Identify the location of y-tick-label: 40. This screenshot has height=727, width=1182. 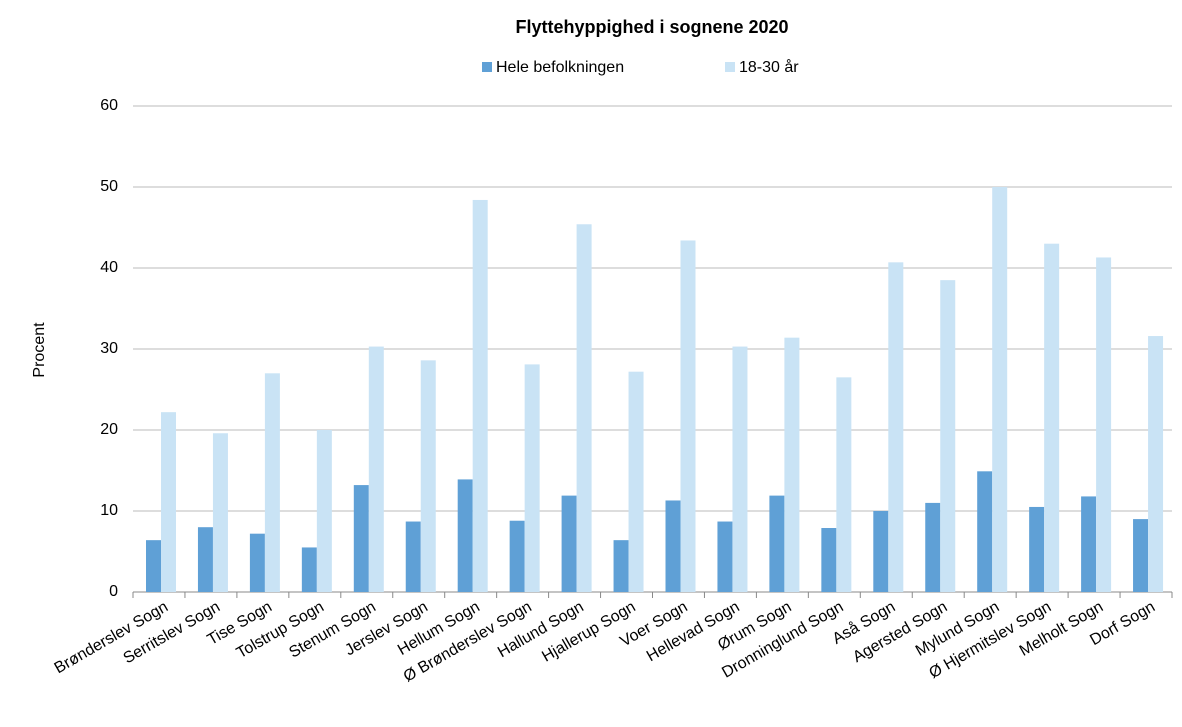
(109, 267).